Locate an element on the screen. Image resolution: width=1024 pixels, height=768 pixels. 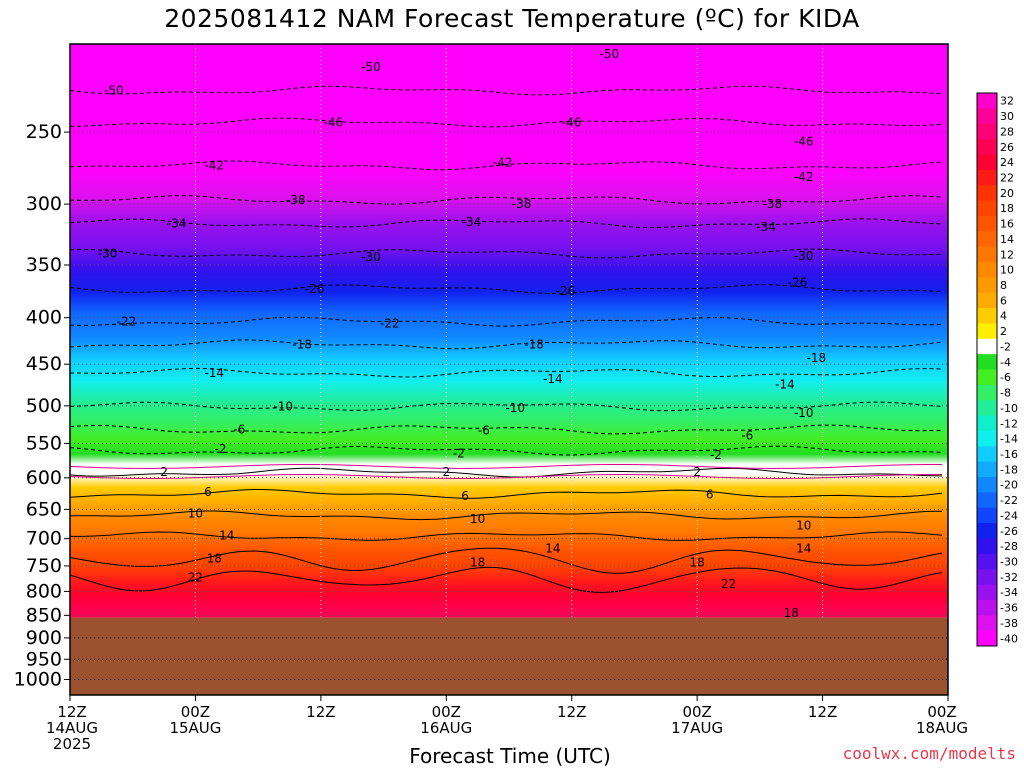
ground-fill is located at coordinates (509, 656).